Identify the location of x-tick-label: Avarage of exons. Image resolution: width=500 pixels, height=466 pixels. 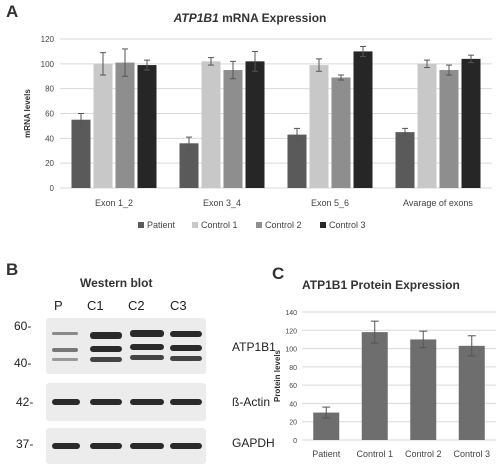
(438, 203).